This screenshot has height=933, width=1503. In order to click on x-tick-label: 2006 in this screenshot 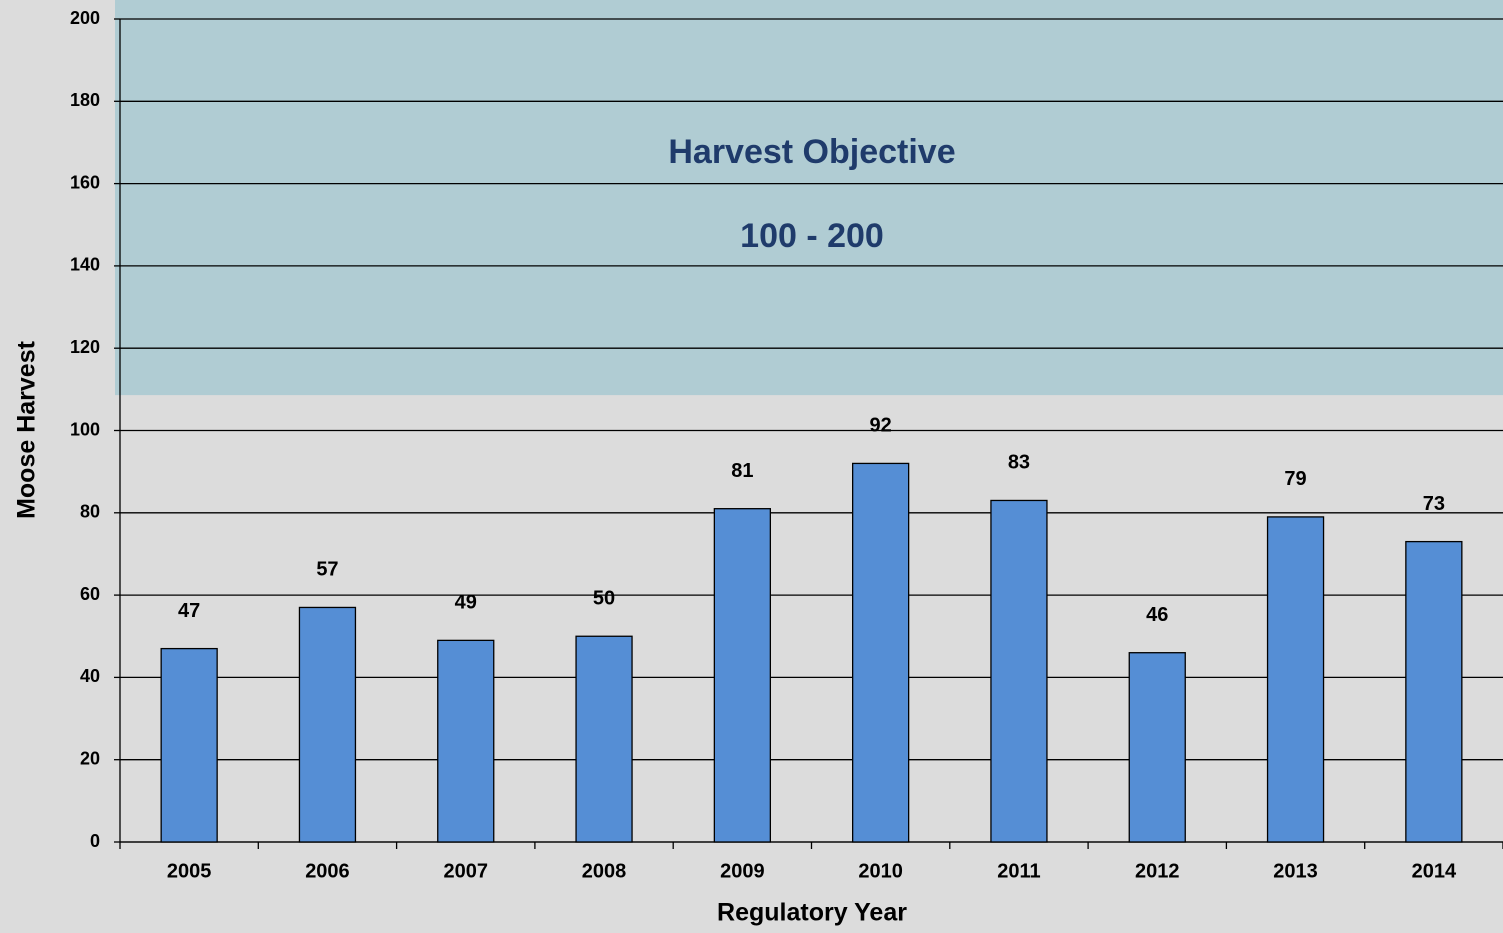, I will do `click(327, 871)`.